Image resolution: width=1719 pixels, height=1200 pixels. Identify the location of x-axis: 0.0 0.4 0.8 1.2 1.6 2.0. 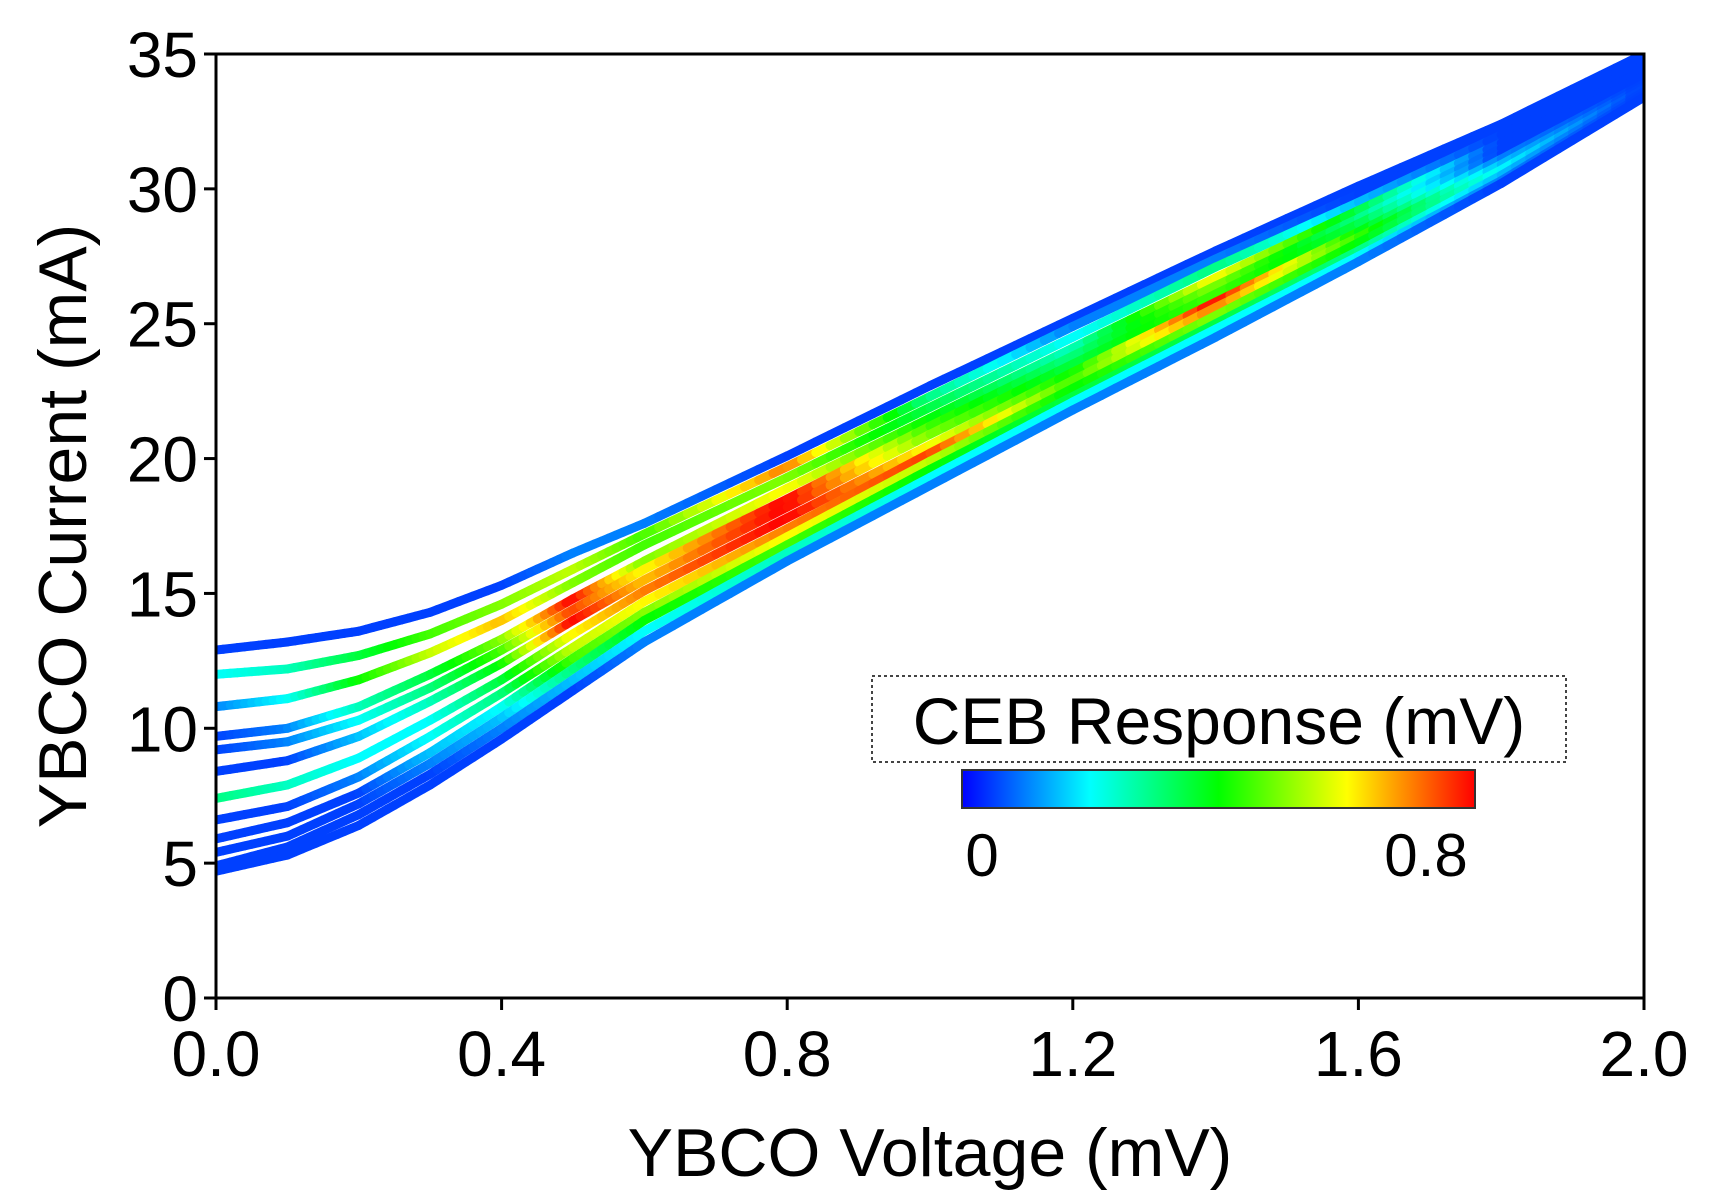
(930, 1044).